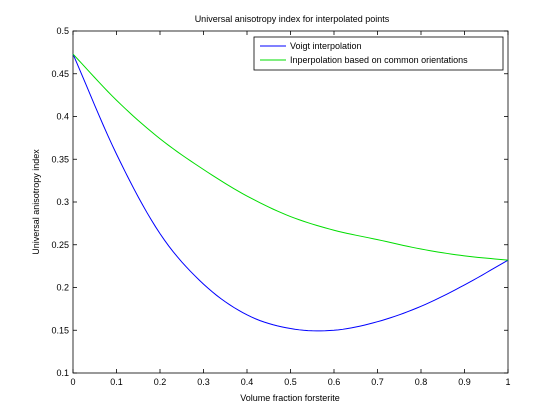 This screenshot has width=560, height=420. Describe the element at coordinates (290, 398) in the screenshot. I see `x-axis-label: Volume fraction forsterite` at that location.